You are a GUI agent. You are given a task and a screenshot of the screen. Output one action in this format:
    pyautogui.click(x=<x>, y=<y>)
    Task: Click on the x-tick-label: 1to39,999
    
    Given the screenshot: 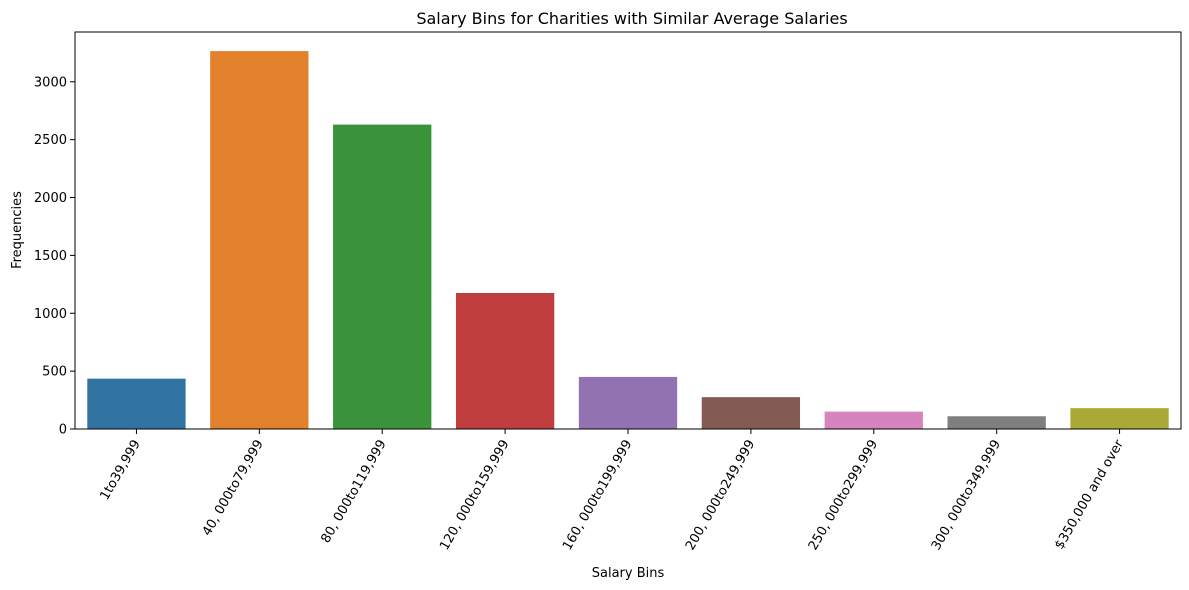 What is the action you would take?
    pyautogui.click(x=121, y=470)
    